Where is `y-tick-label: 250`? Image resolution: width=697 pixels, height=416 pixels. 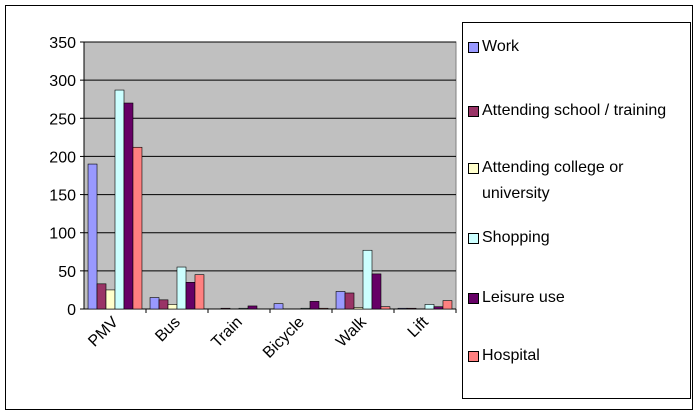
y-tick-label: 250 is located at coordinates (62, 119).